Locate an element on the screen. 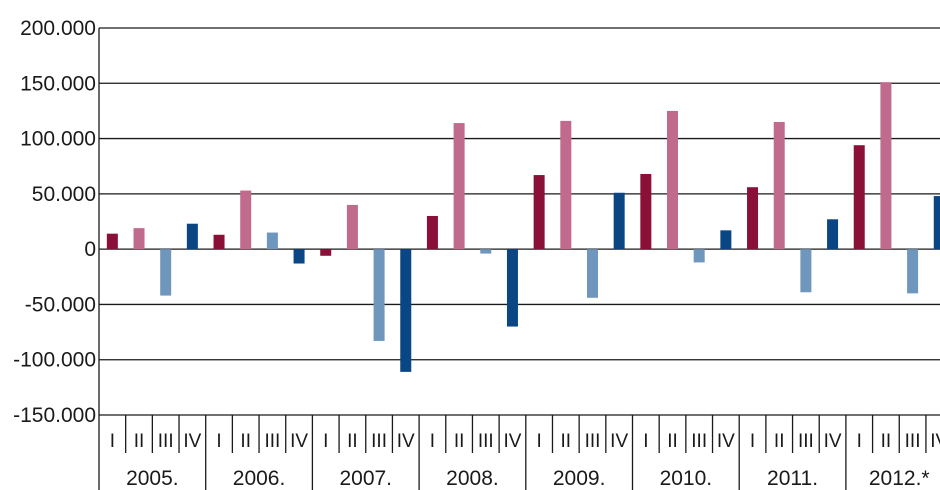 This screenshot has width=940, height=490. y-tick-label: -150.000 is located at coordinates (54, 415).